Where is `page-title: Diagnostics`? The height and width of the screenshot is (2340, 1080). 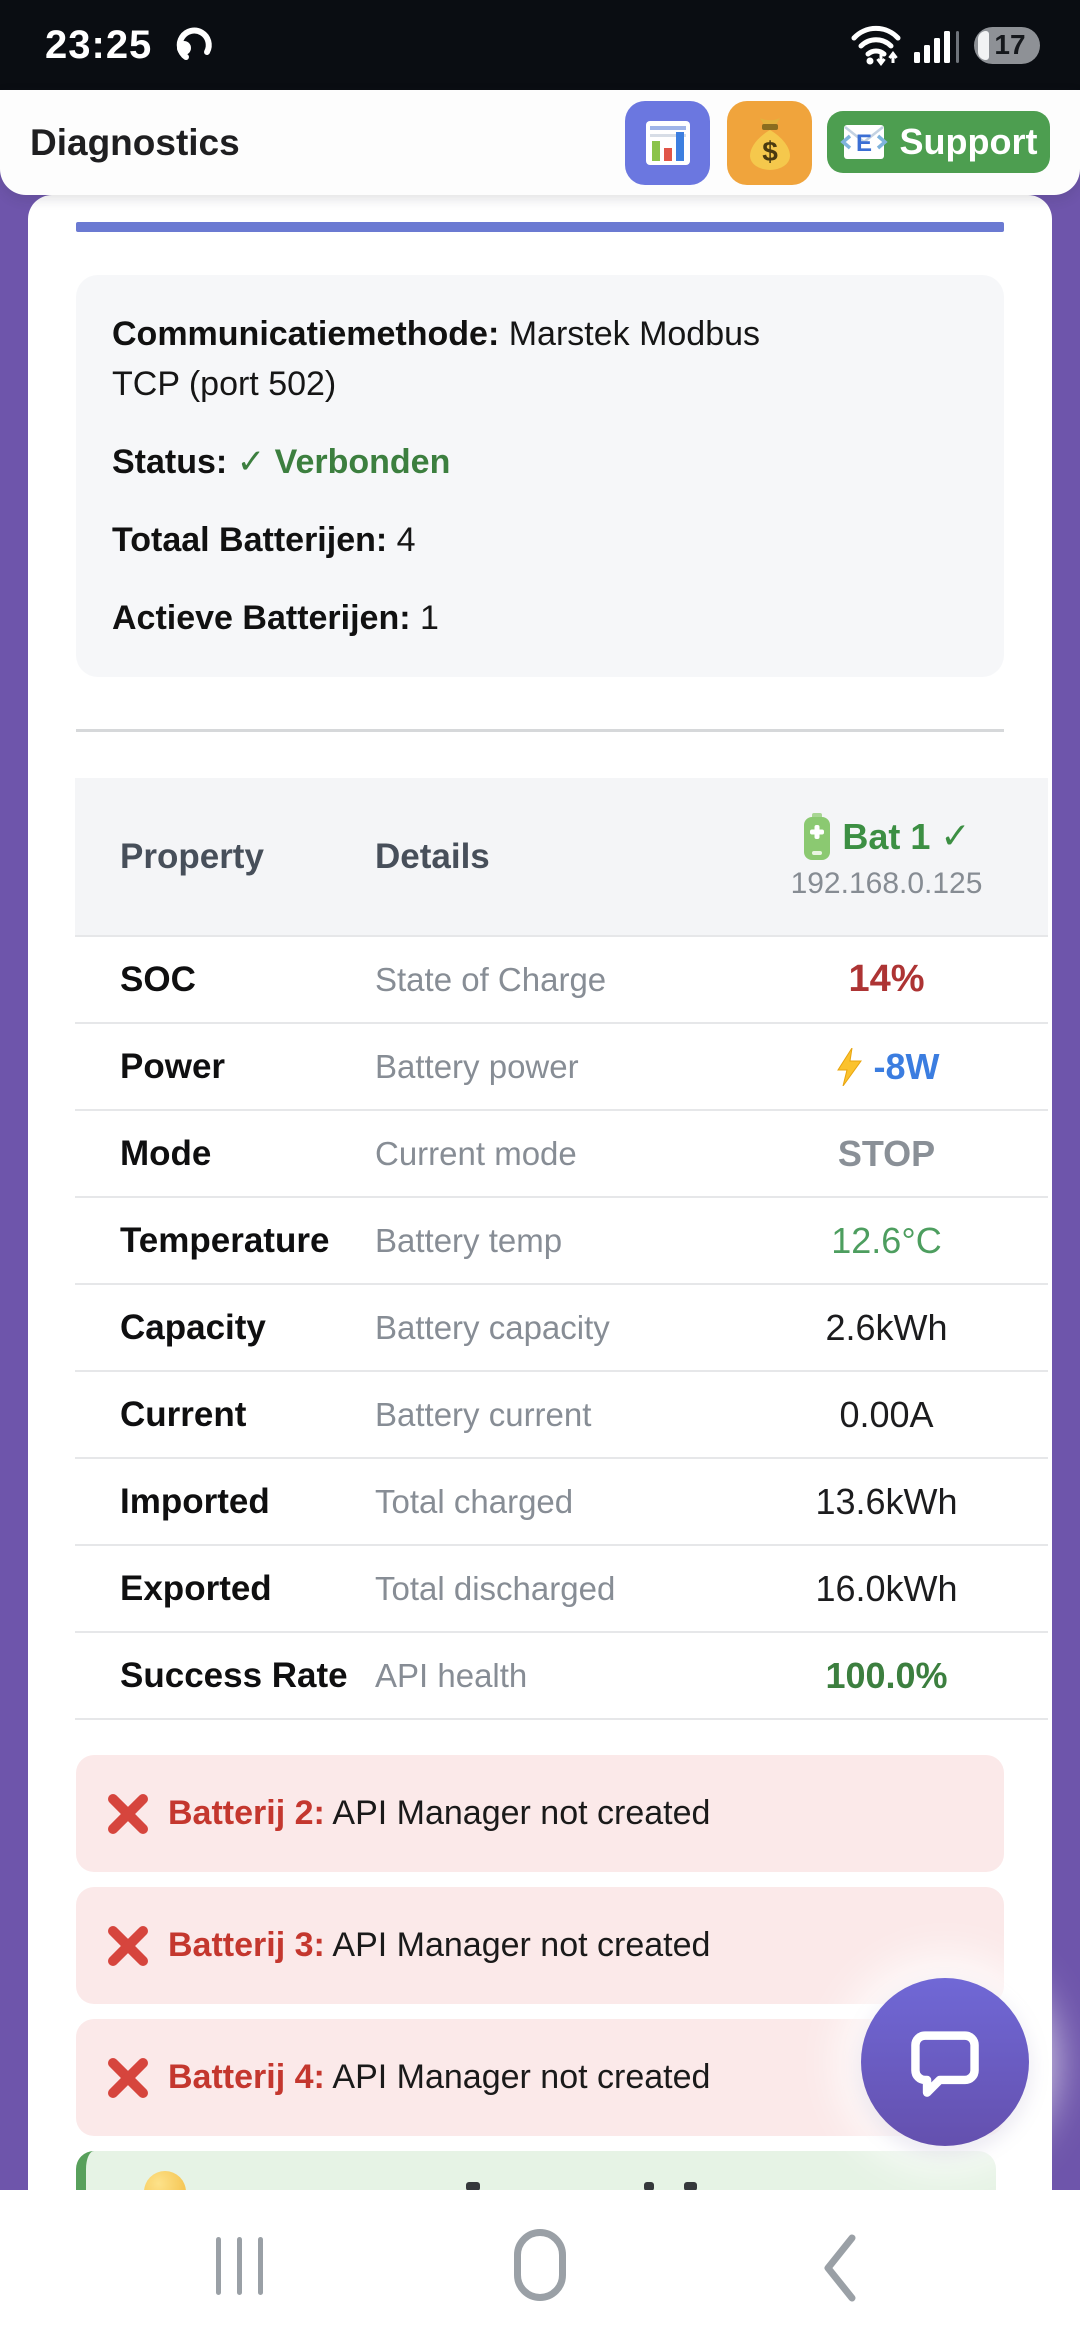 page-title: Diagnostics is located at coordinates (135, 142).